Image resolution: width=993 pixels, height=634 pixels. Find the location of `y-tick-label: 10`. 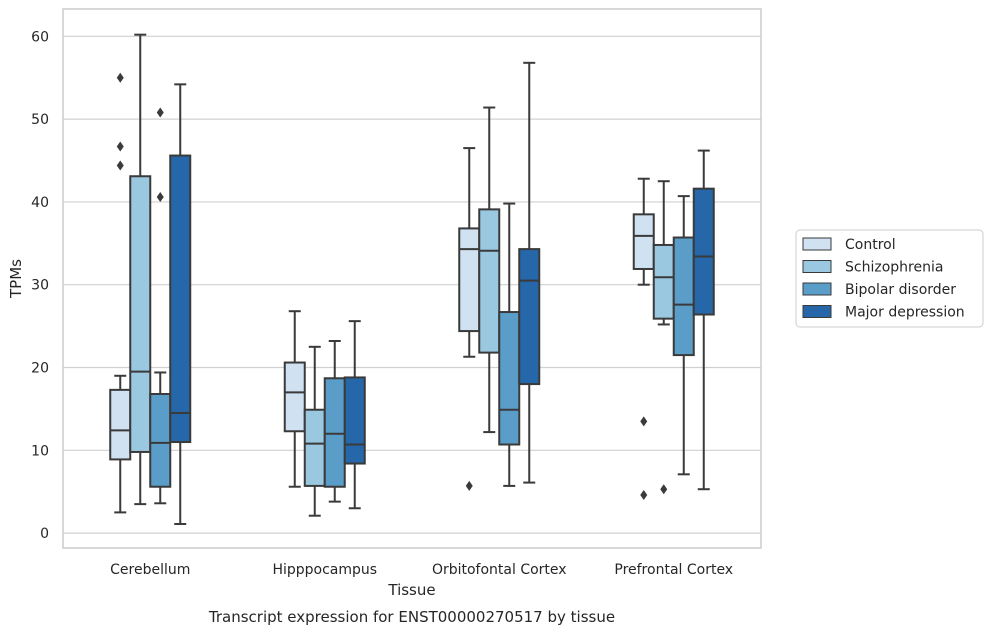

y-tick-label: 10 is located at coordinates (40, 451).